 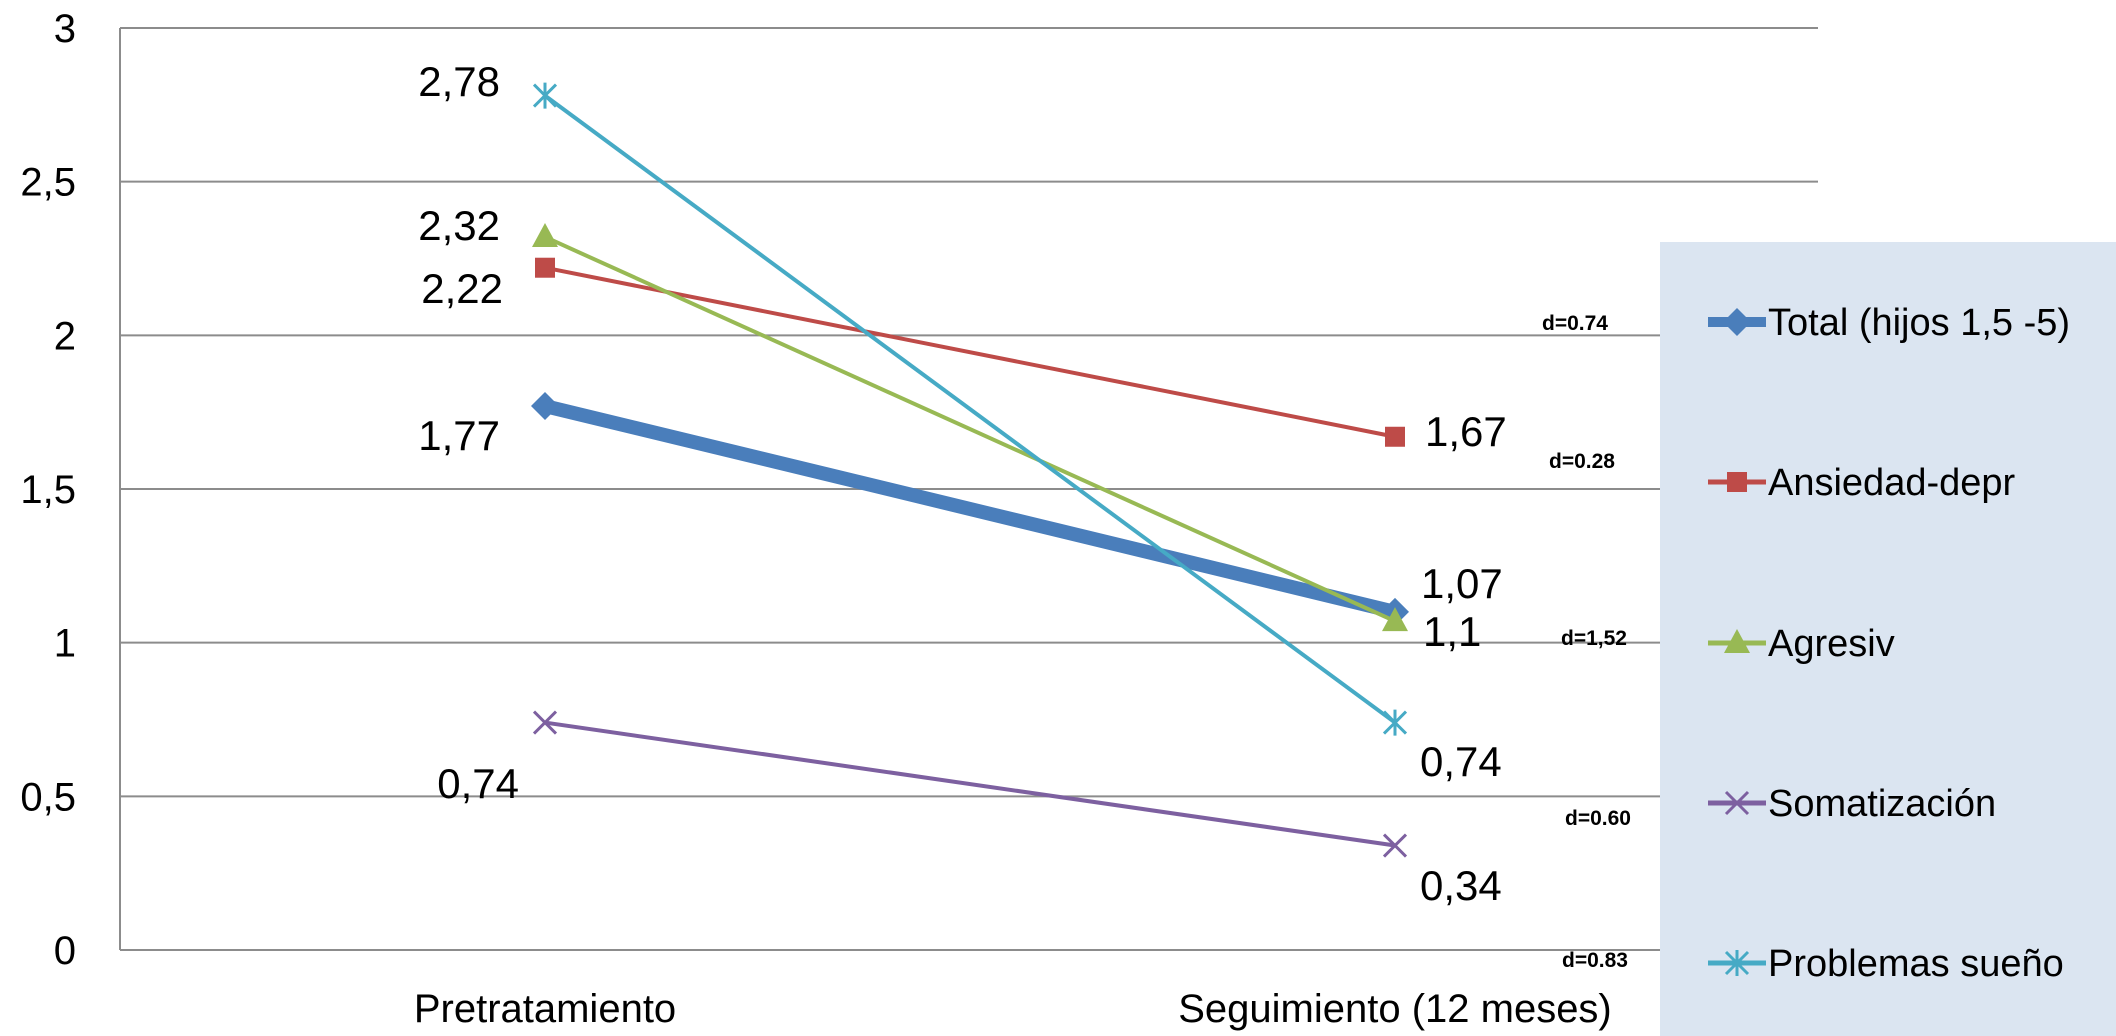 I want to click on y-tick-label: 2, so click(x=65, y=336).